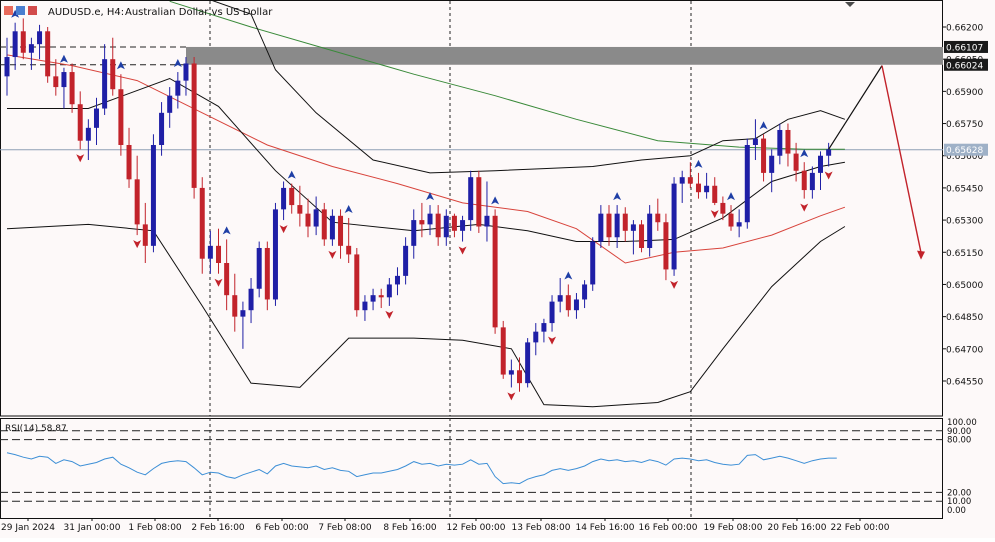 The image size is (995, 542). I want to click on indicator-icon, so click(32, 10).